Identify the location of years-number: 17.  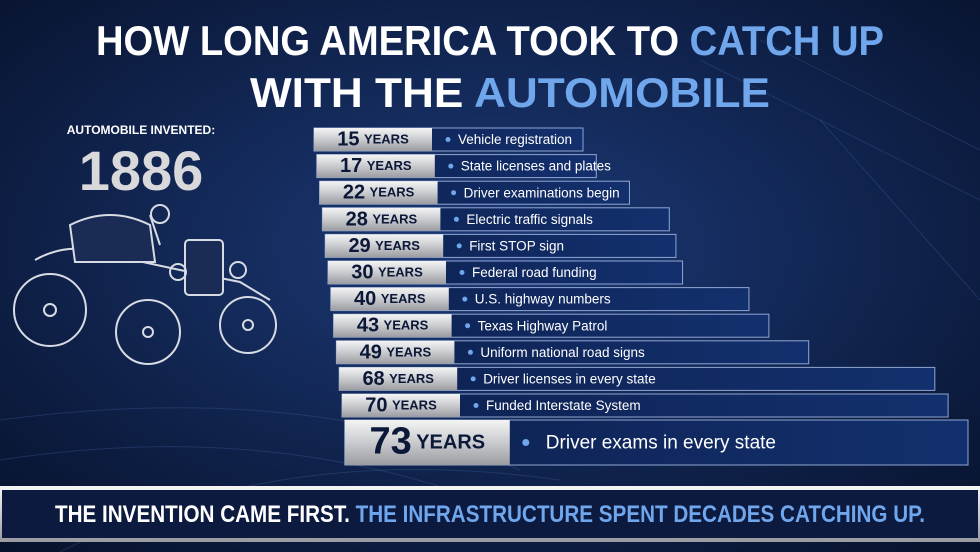
(351, 166).